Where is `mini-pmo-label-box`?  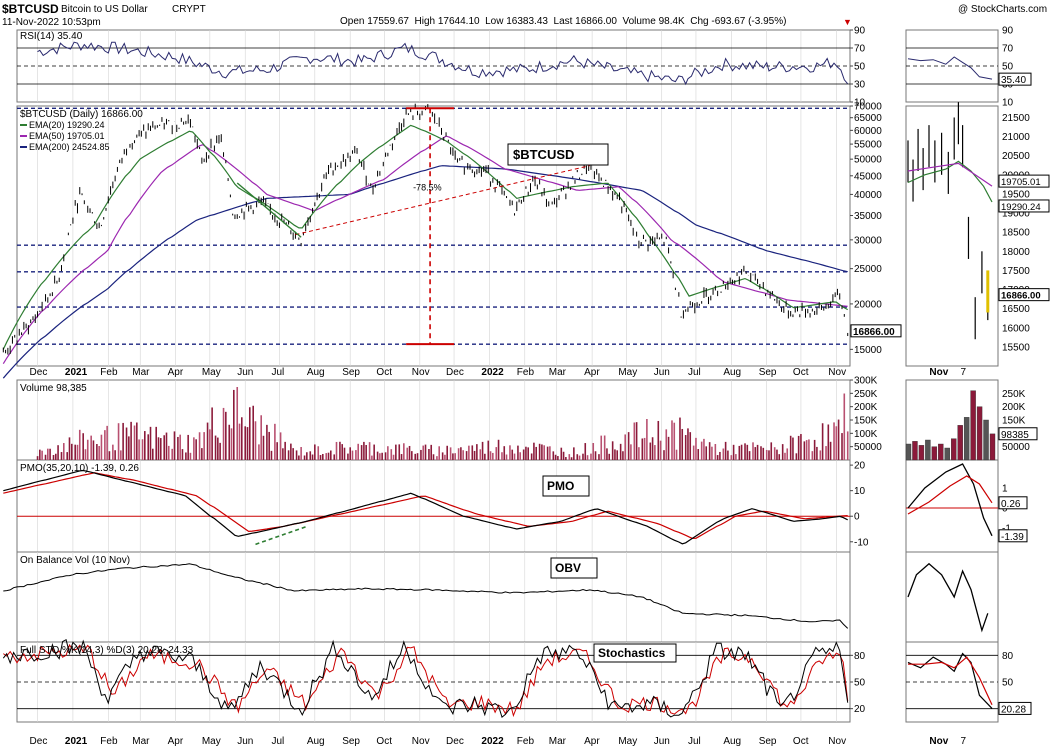
mini-pmo-label-box is located at coordinates (1013, 503).